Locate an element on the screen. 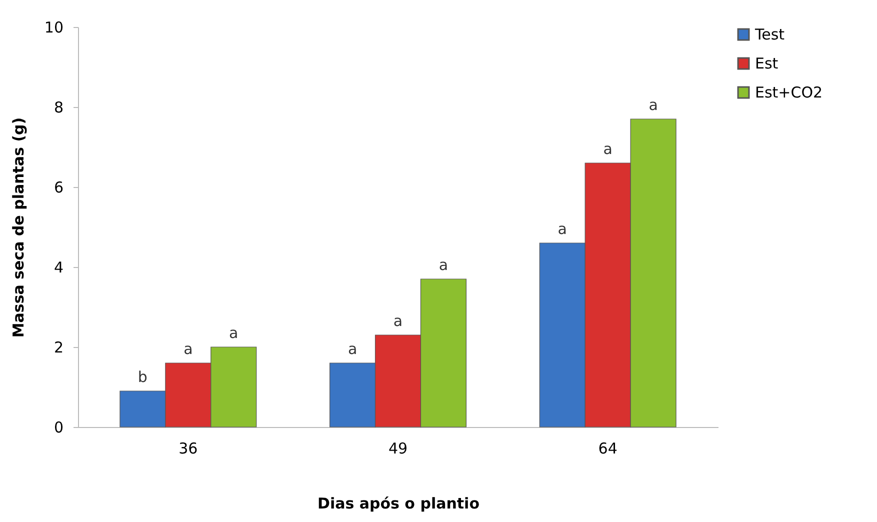  x-tick-label: 36 is located at coordinates (188, 449).